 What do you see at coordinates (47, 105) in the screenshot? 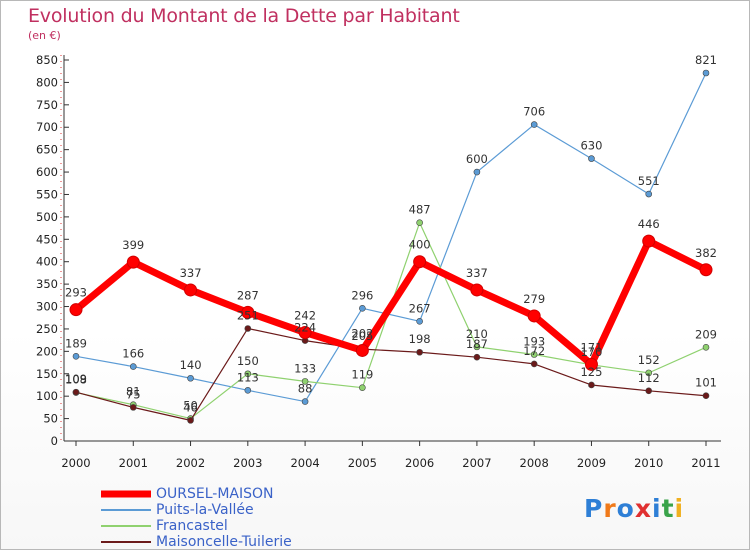
I see `y-tick-label: 750` at bounding box center [47, 105].